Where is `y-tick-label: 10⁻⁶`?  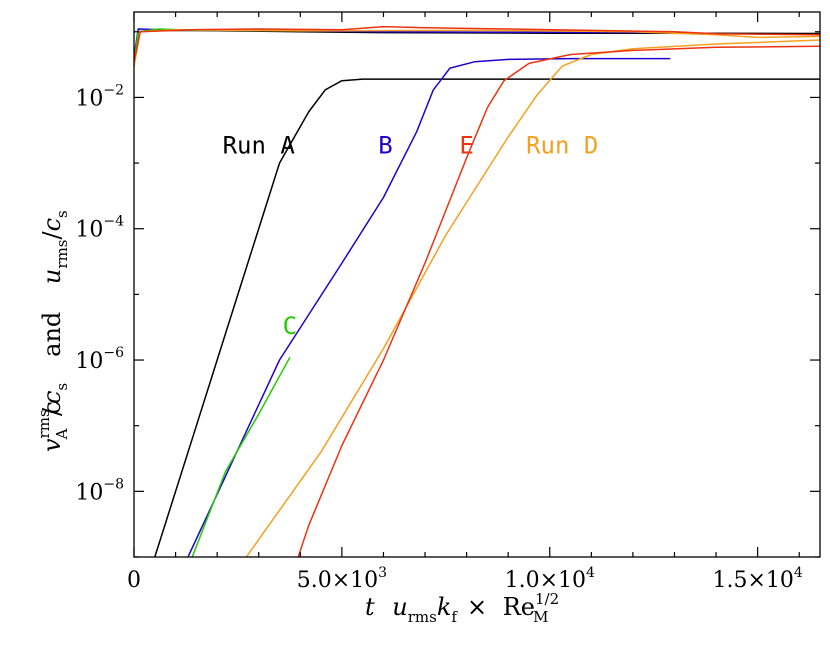
y-tick-label: 10⁻⁶ is located at coordinates (99, 359).